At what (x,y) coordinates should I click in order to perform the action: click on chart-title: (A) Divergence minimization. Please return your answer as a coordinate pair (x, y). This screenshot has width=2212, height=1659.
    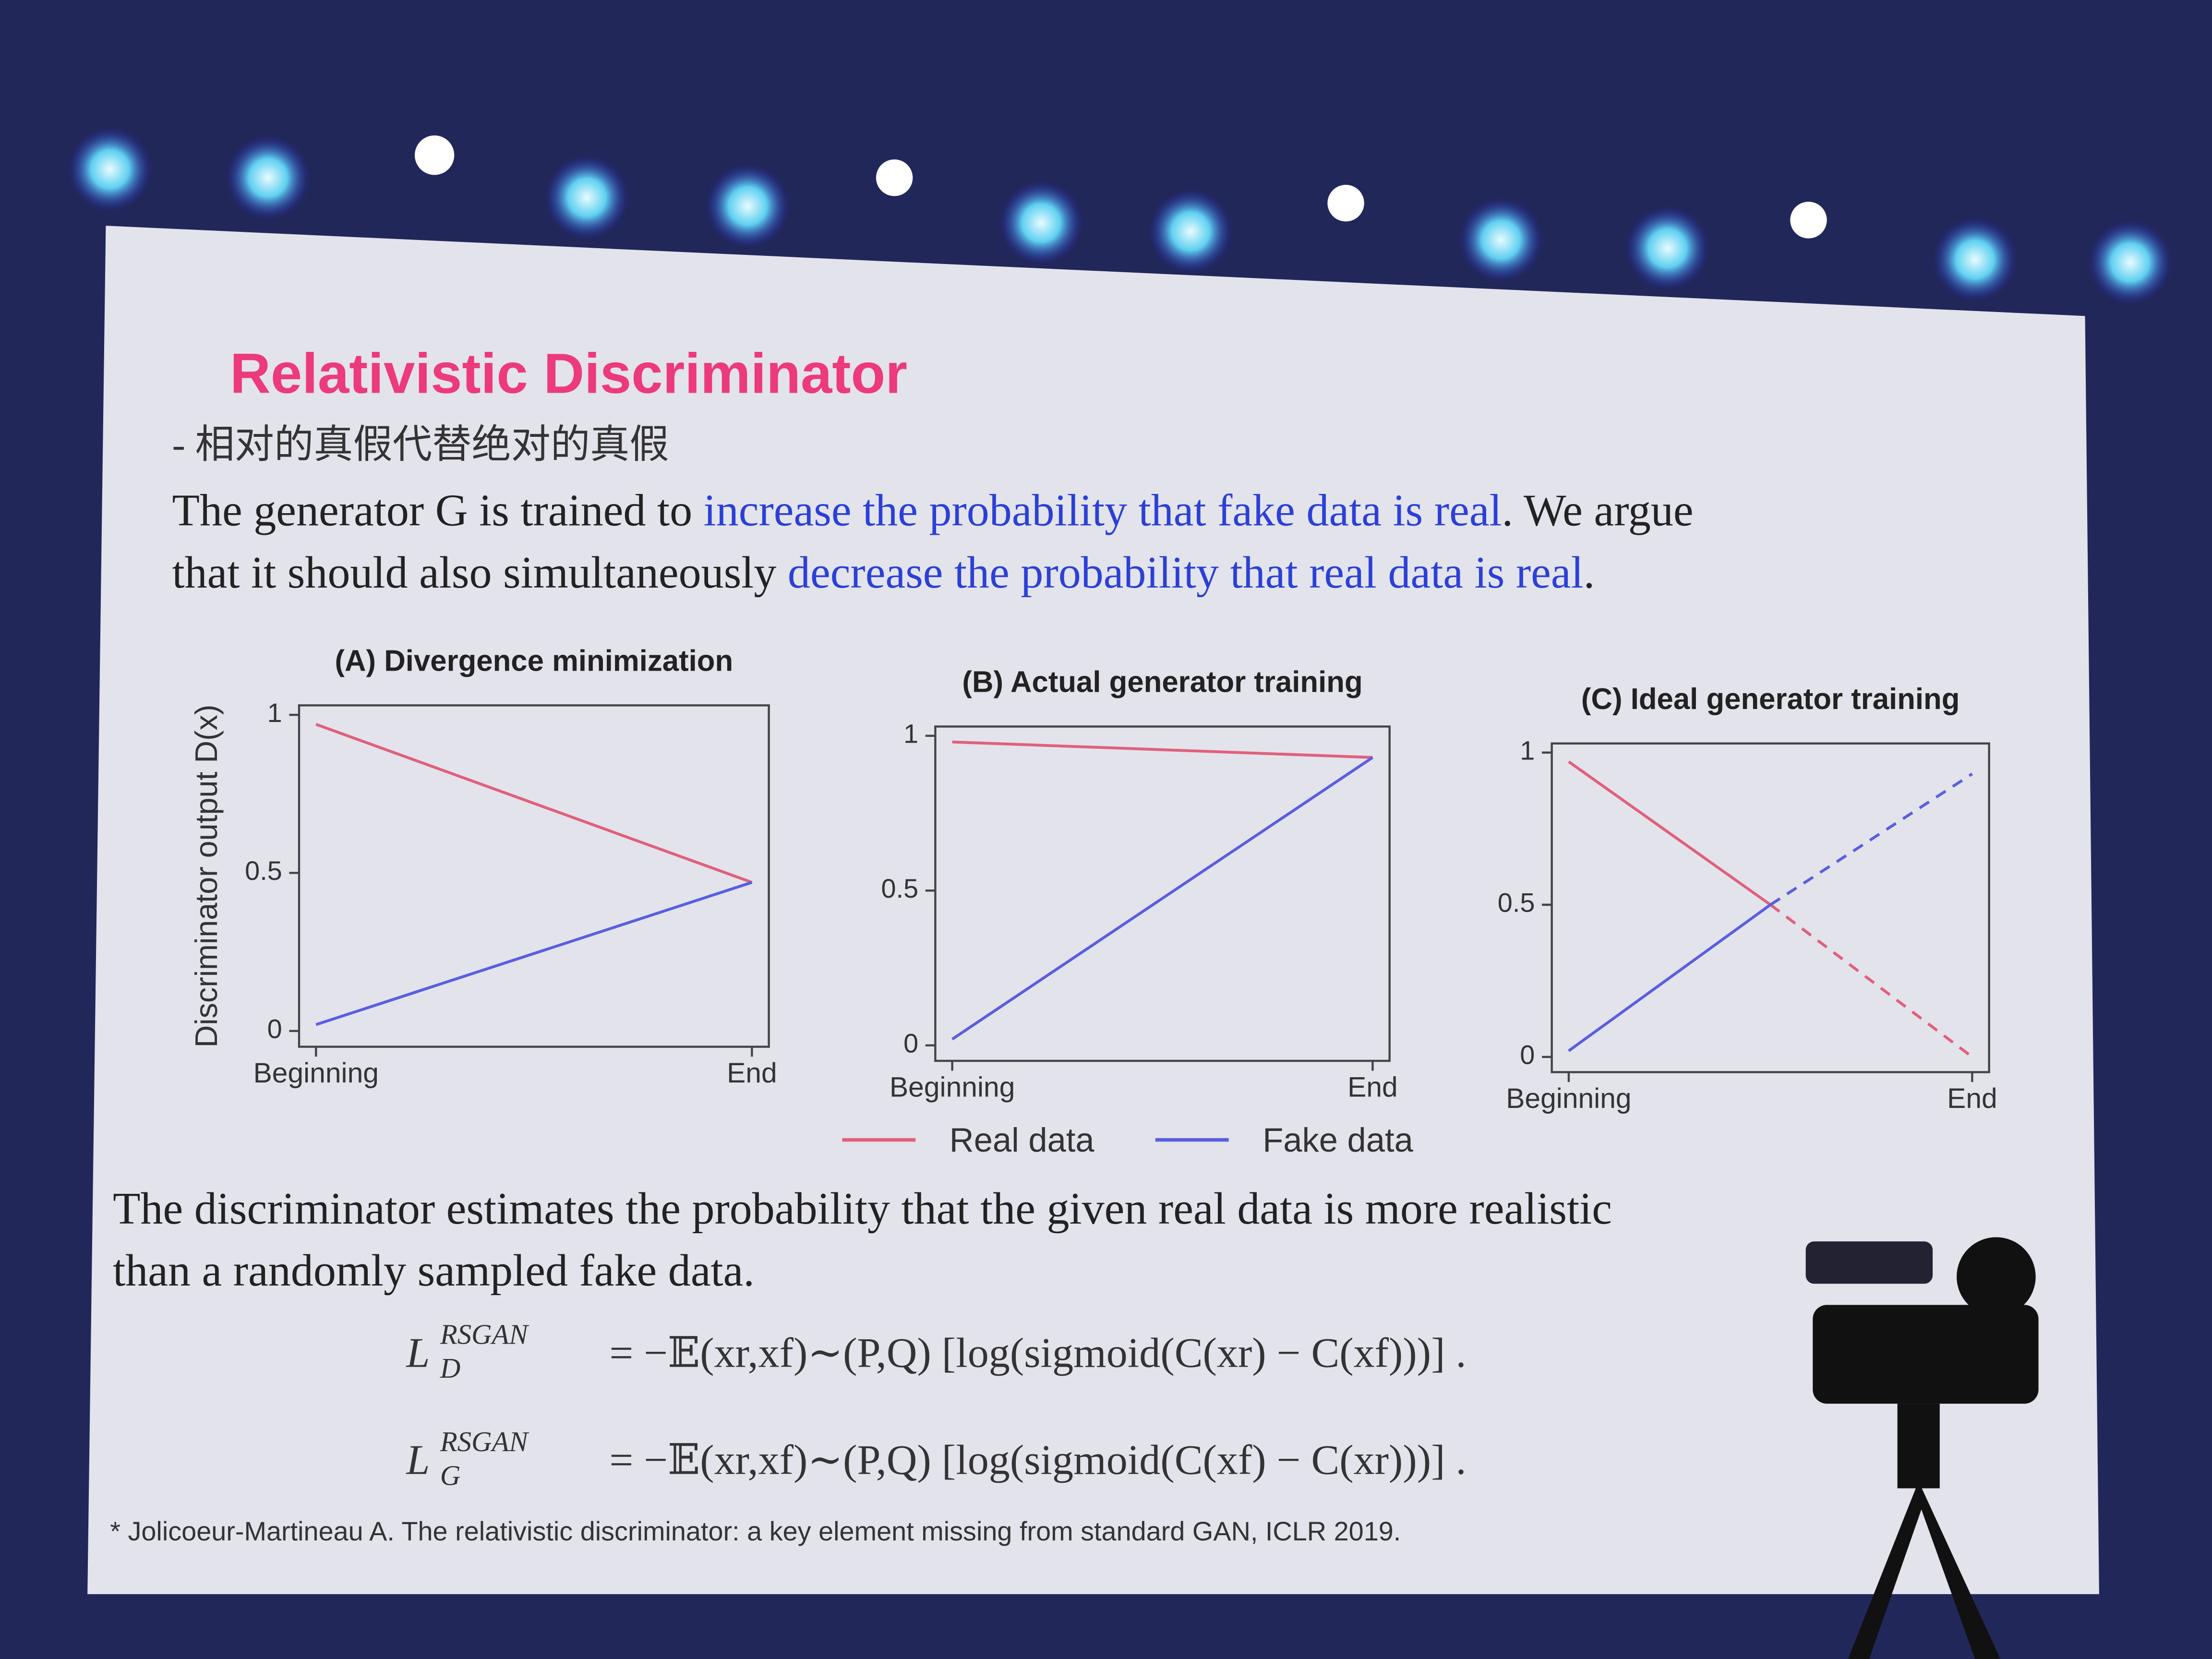
    Looking at the image, I should click on (534, 662).